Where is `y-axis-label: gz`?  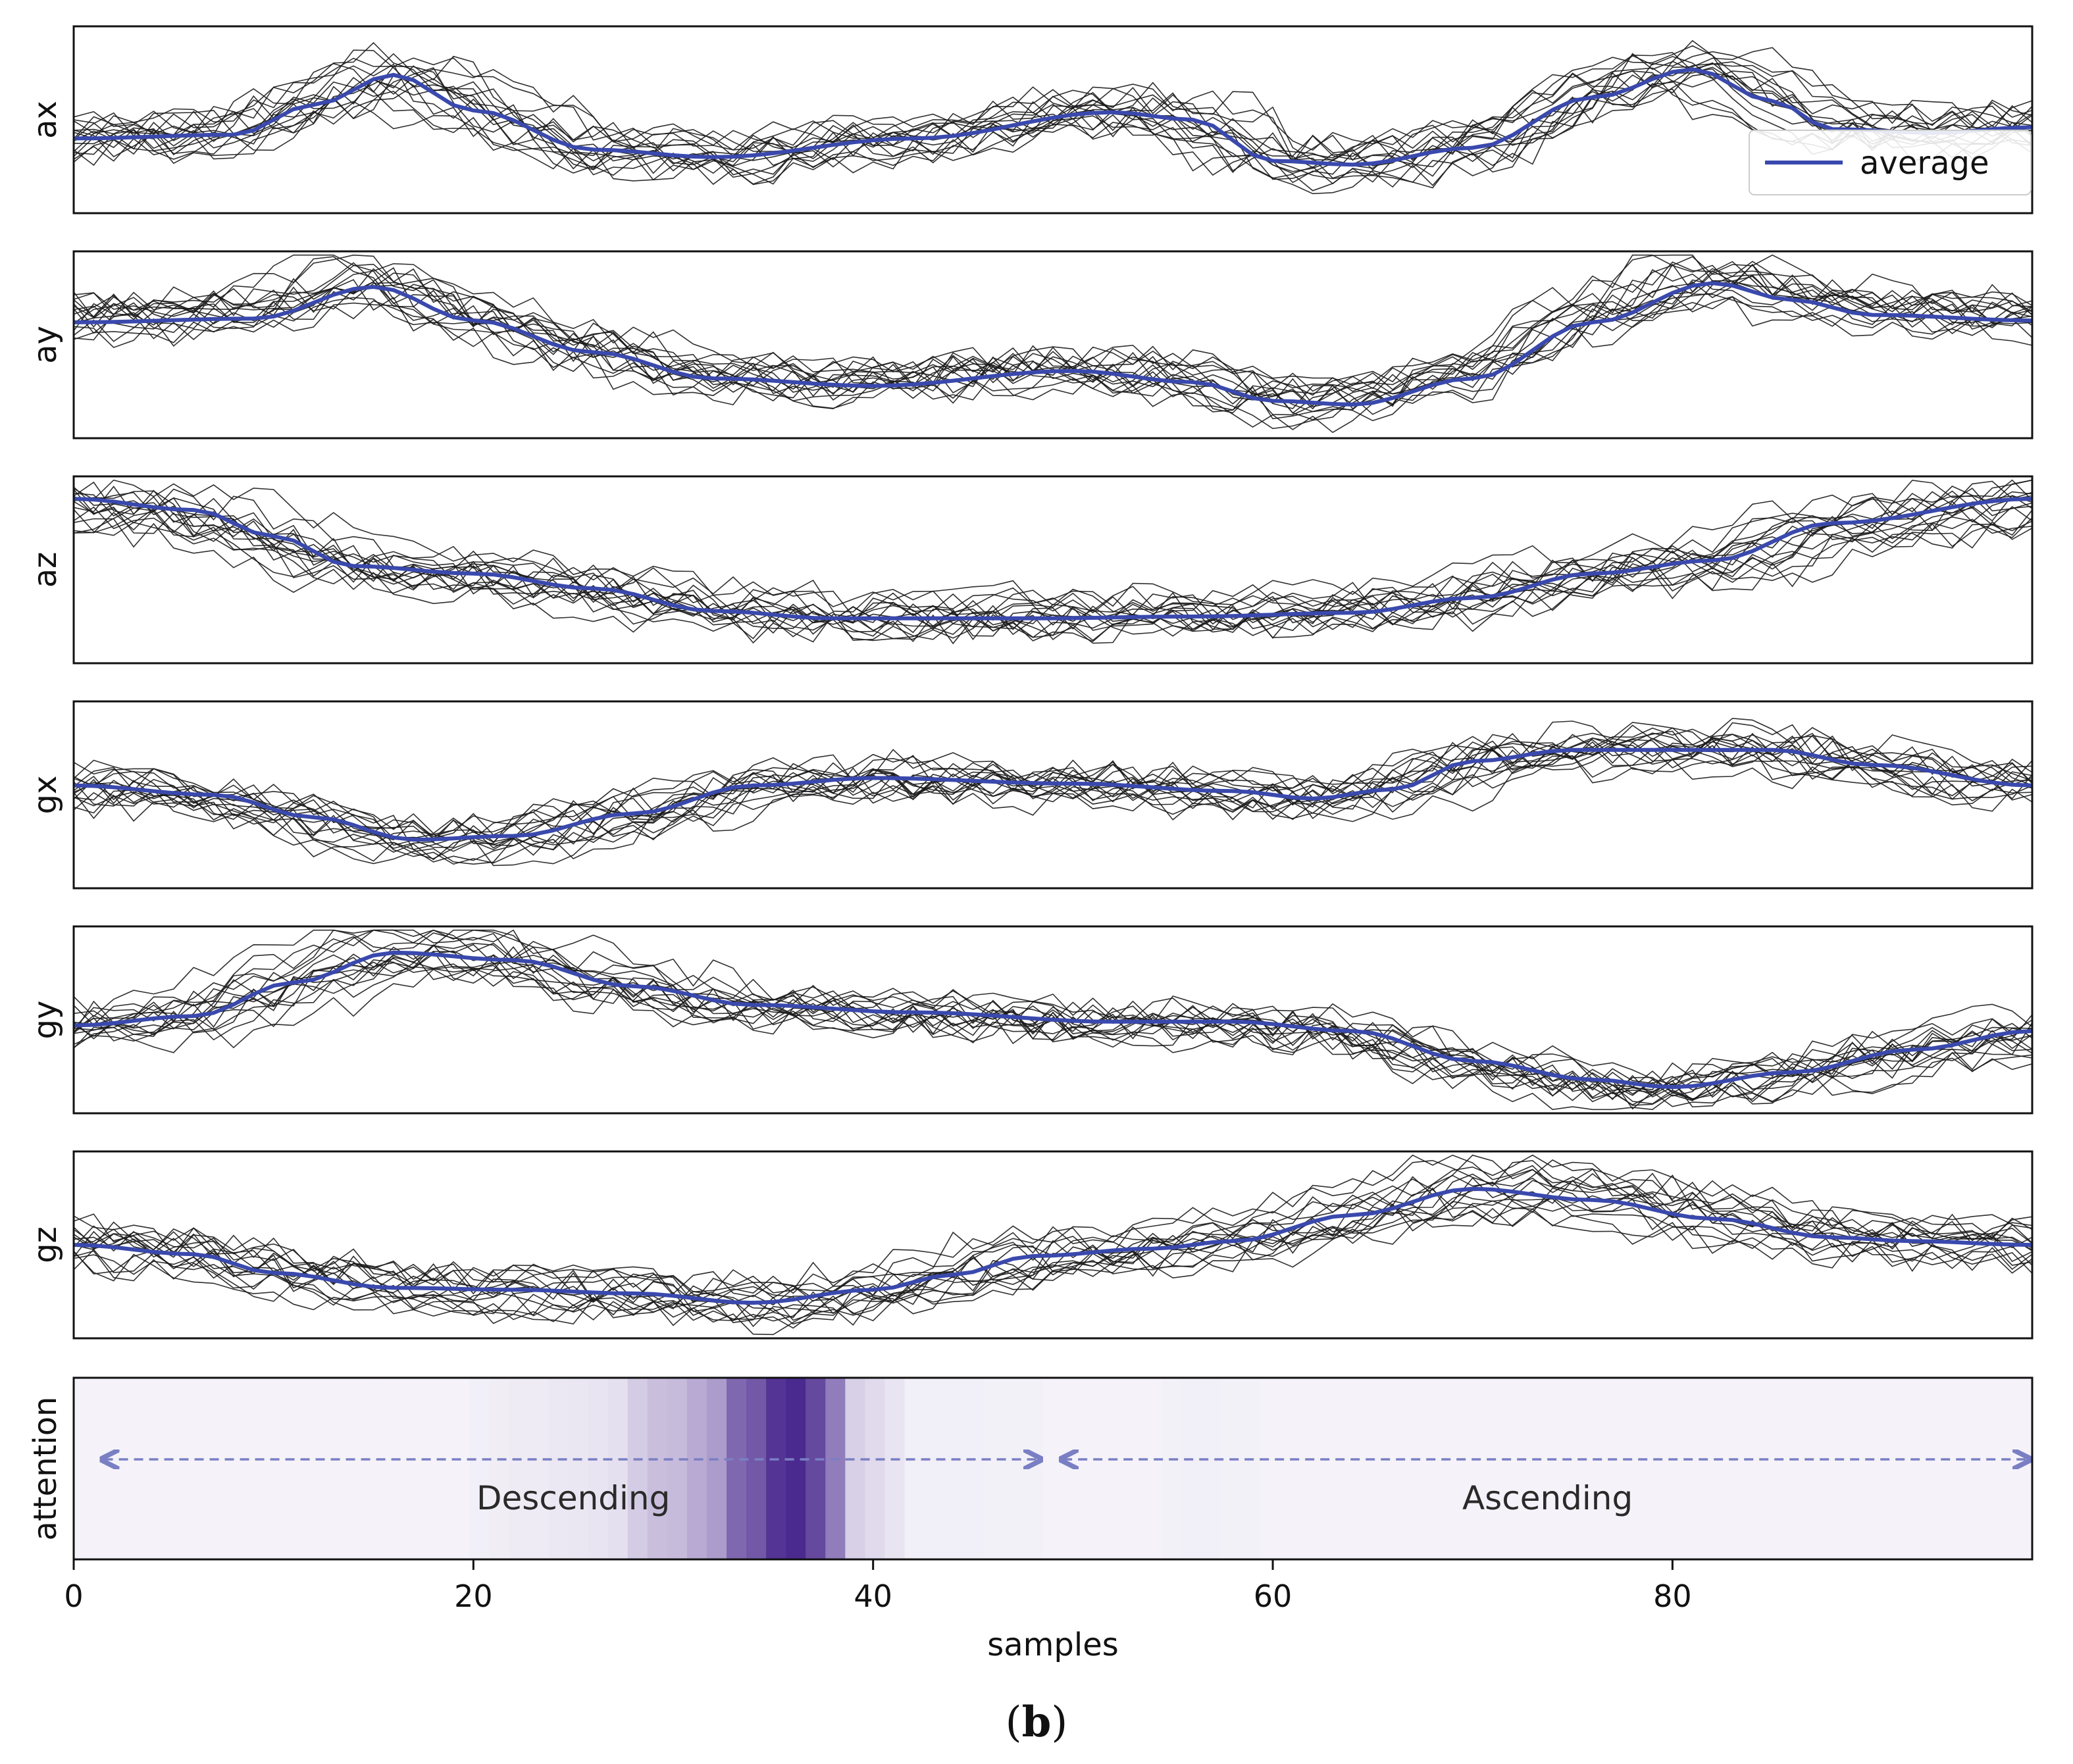 y-axis-label: gz is located at coordinates (45, 1244).